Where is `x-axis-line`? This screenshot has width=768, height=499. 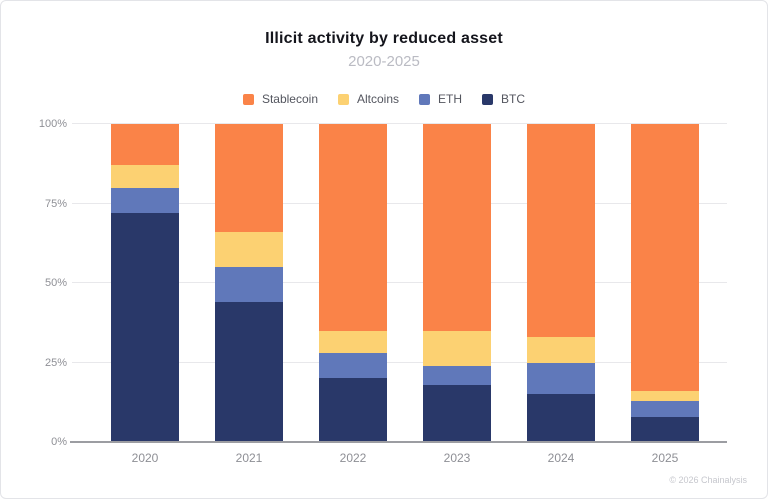
x-axis-line is located at coordinates (398, 442).